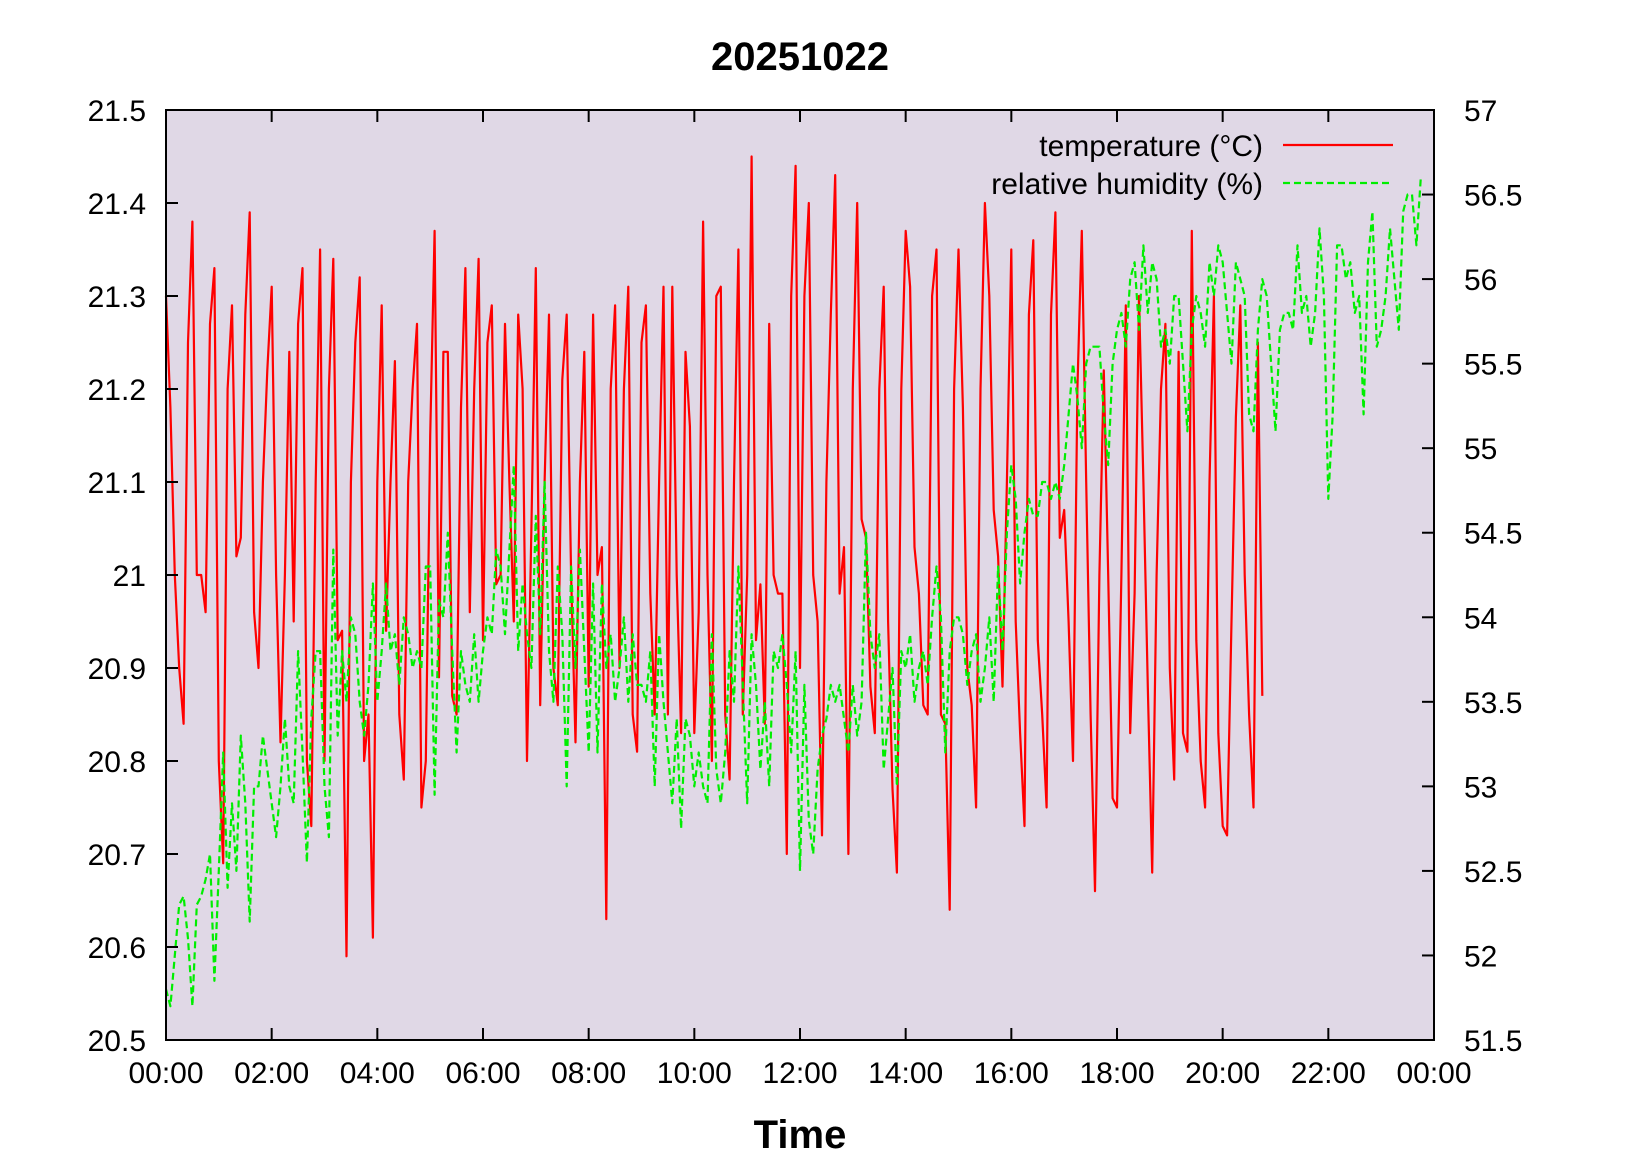 The height and width of the screenshot is (1155, 1650). I want to click on x-tick-label: 10:00, so click(694, 1073).